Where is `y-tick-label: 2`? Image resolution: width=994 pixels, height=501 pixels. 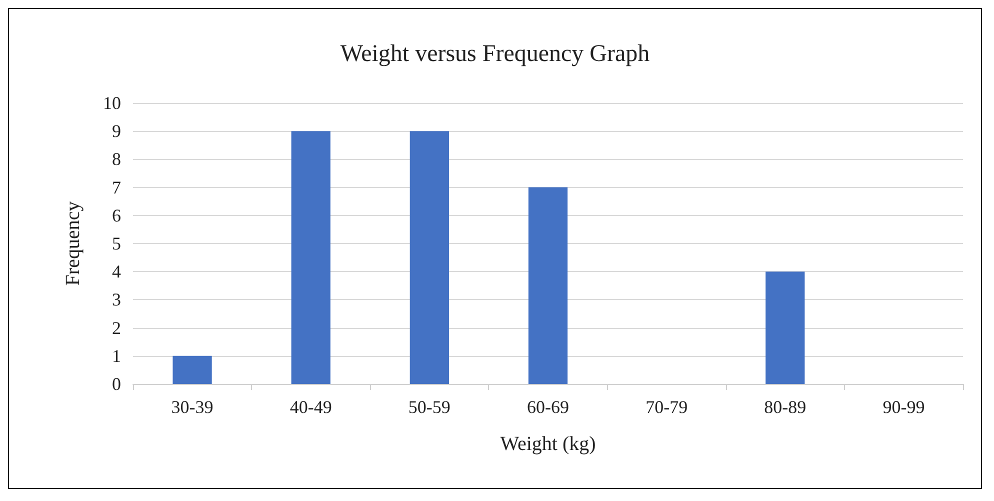 y-tick-label: 2 is located at coordinates (116, 328).